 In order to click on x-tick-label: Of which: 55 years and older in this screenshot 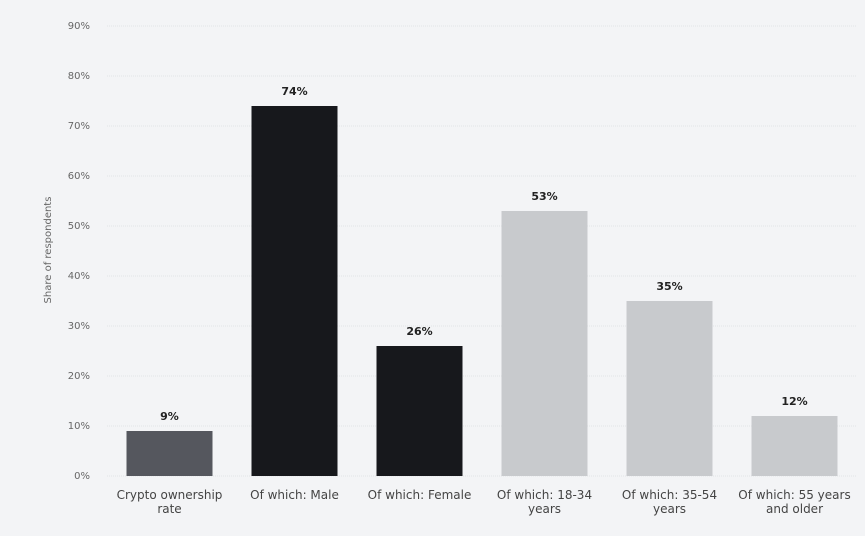, I will do `click(794, 502)`.